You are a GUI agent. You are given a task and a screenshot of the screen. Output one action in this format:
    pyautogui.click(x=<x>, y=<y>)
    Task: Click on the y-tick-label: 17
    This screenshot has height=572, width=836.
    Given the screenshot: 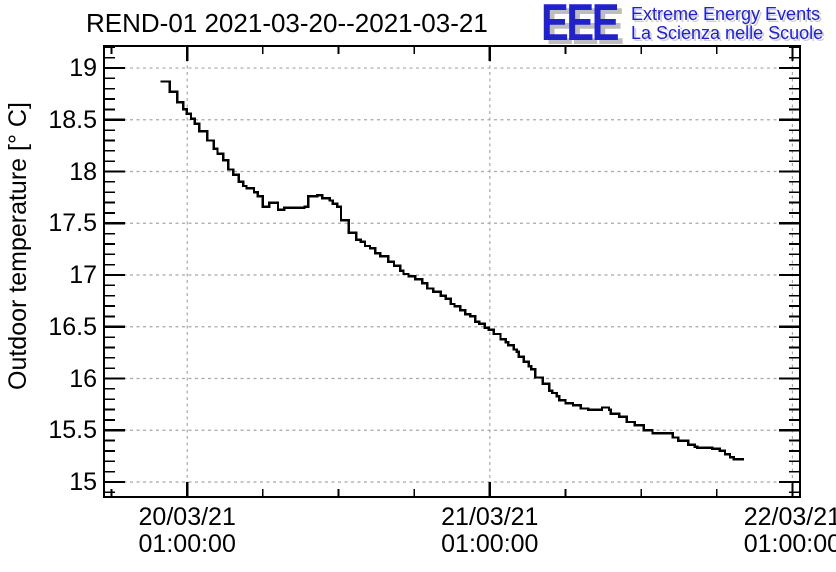 What is the action you would take?
    pyautogui.click(x=83, y=275)
    